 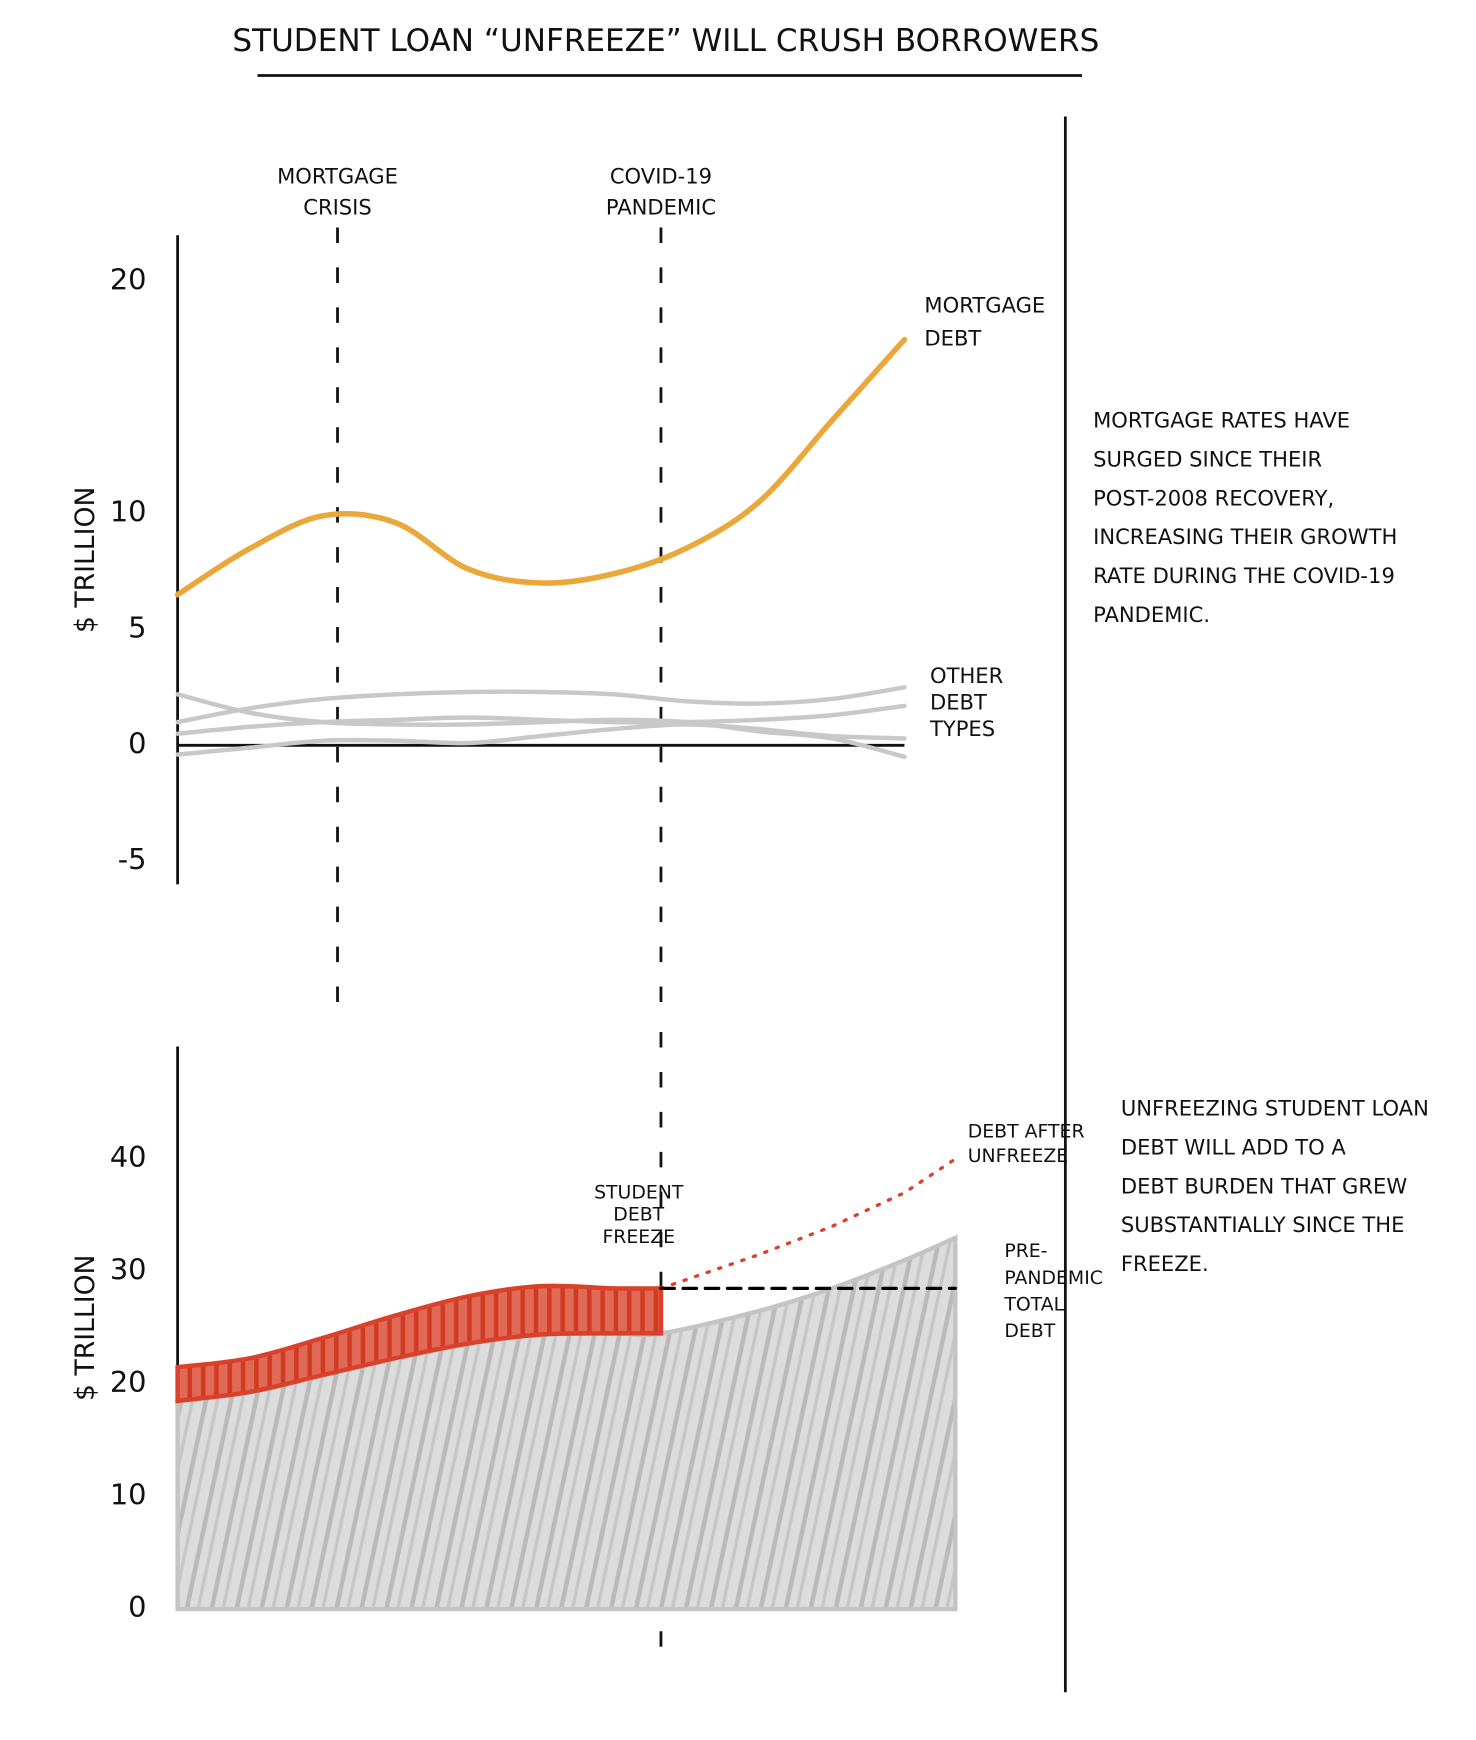 What do you see at coordinates (661, 207) in the screenshot?
I see `event-label: PANDEMIC` at bounding box center [661, 207].